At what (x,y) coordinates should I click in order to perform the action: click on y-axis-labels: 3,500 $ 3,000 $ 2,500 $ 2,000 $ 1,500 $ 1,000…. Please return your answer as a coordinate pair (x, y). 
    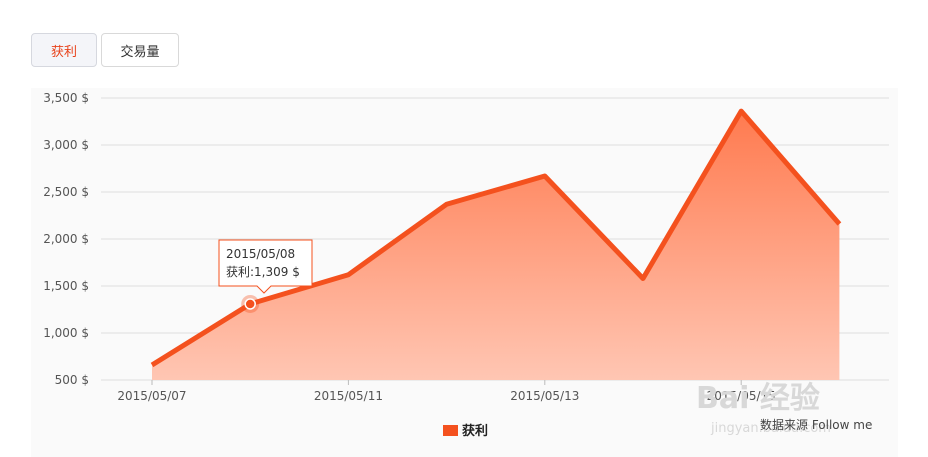
    Looking at the image, I should click on (66, 239).